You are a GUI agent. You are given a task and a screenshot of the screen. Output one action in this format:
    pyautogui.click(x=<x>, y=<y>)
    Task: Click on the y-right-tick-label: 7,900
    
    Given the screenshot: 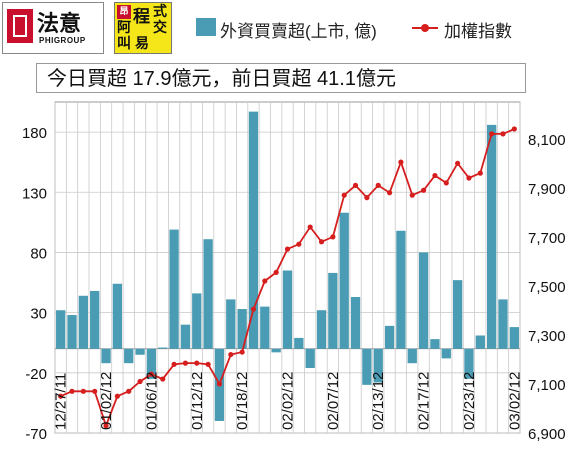 What is the action you would take?
    pyautogui.click(x=547, y=189)
    